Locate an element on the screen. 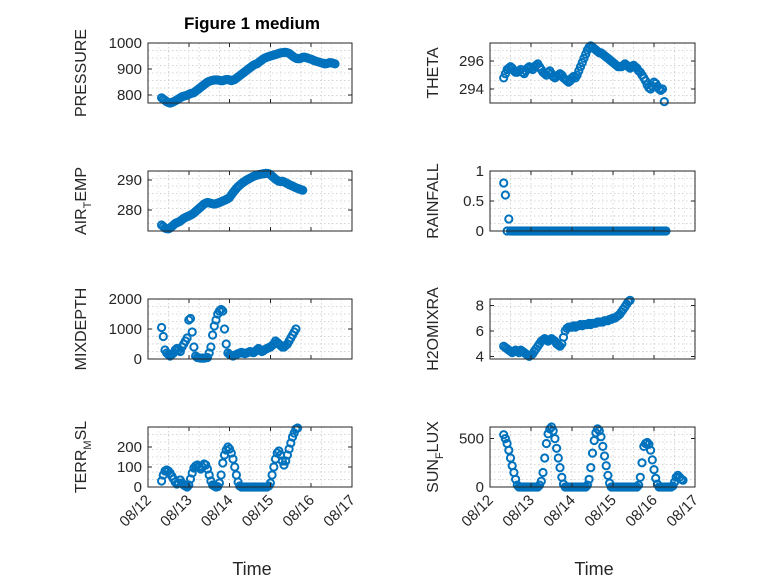  y-tick-label: 280 is located at coordinates (129, 210).